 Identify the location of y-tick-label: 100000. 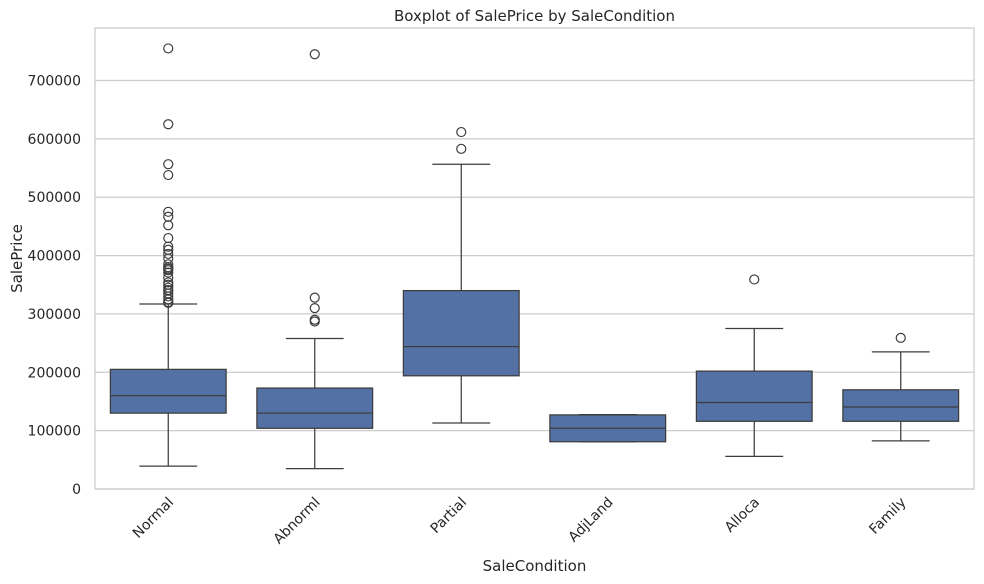
(54, 432).